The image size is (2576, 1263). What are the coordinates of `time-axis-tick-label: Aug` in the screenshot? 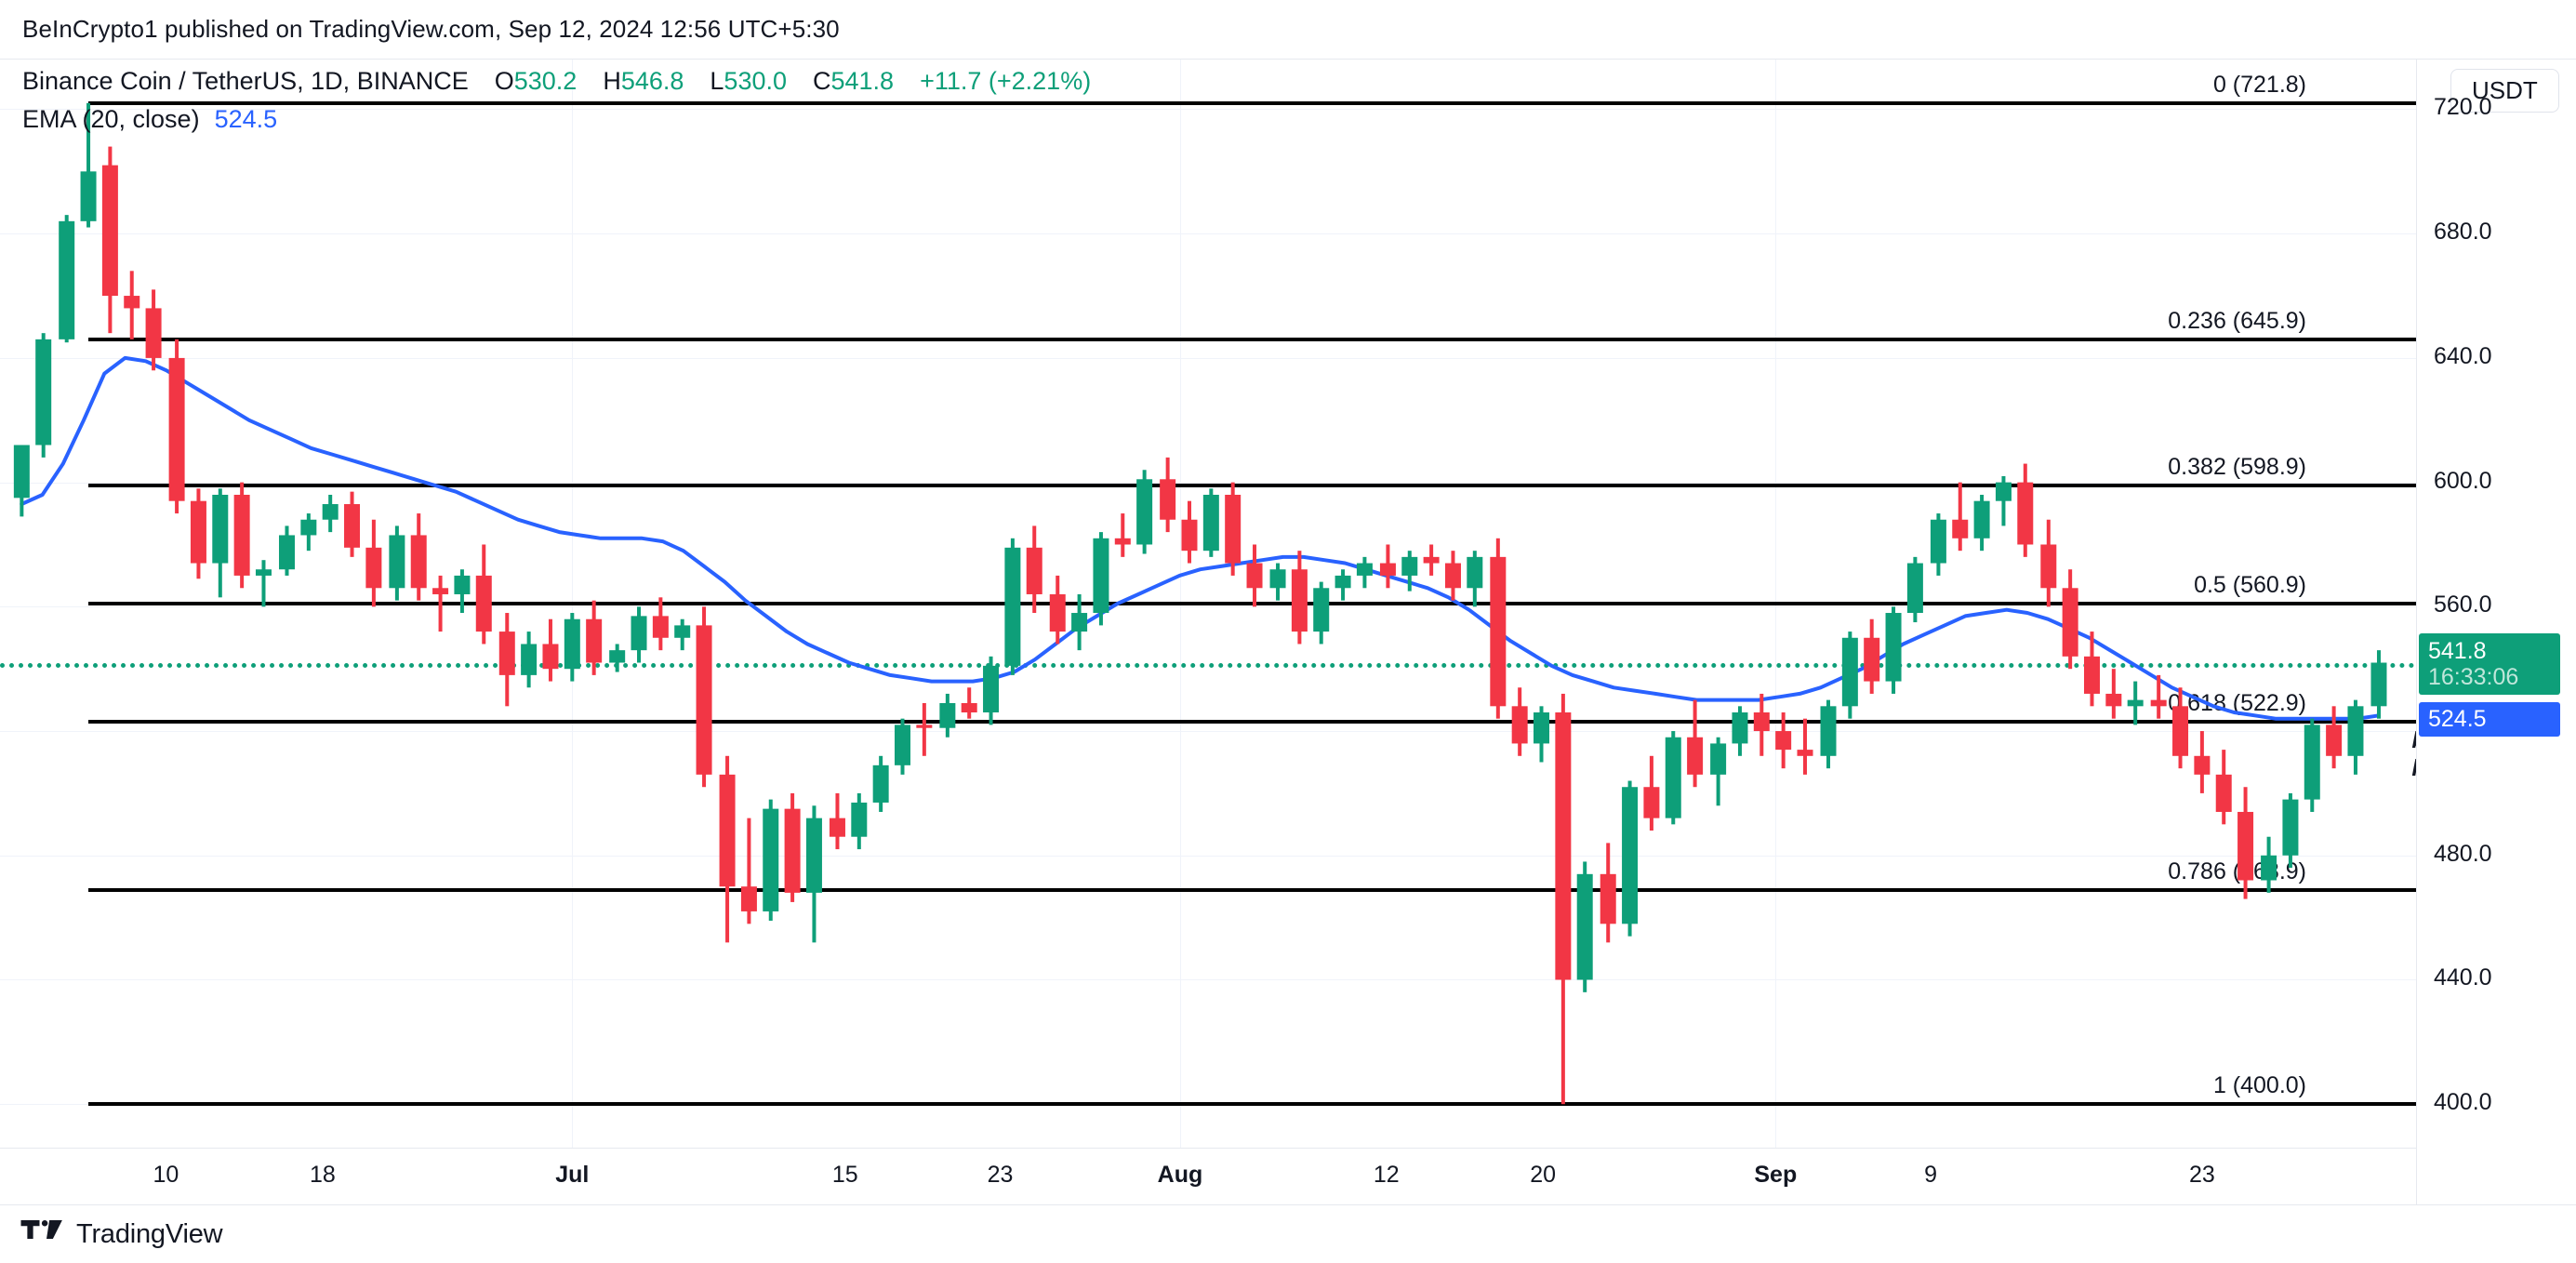 It's located at (1180, 1175).